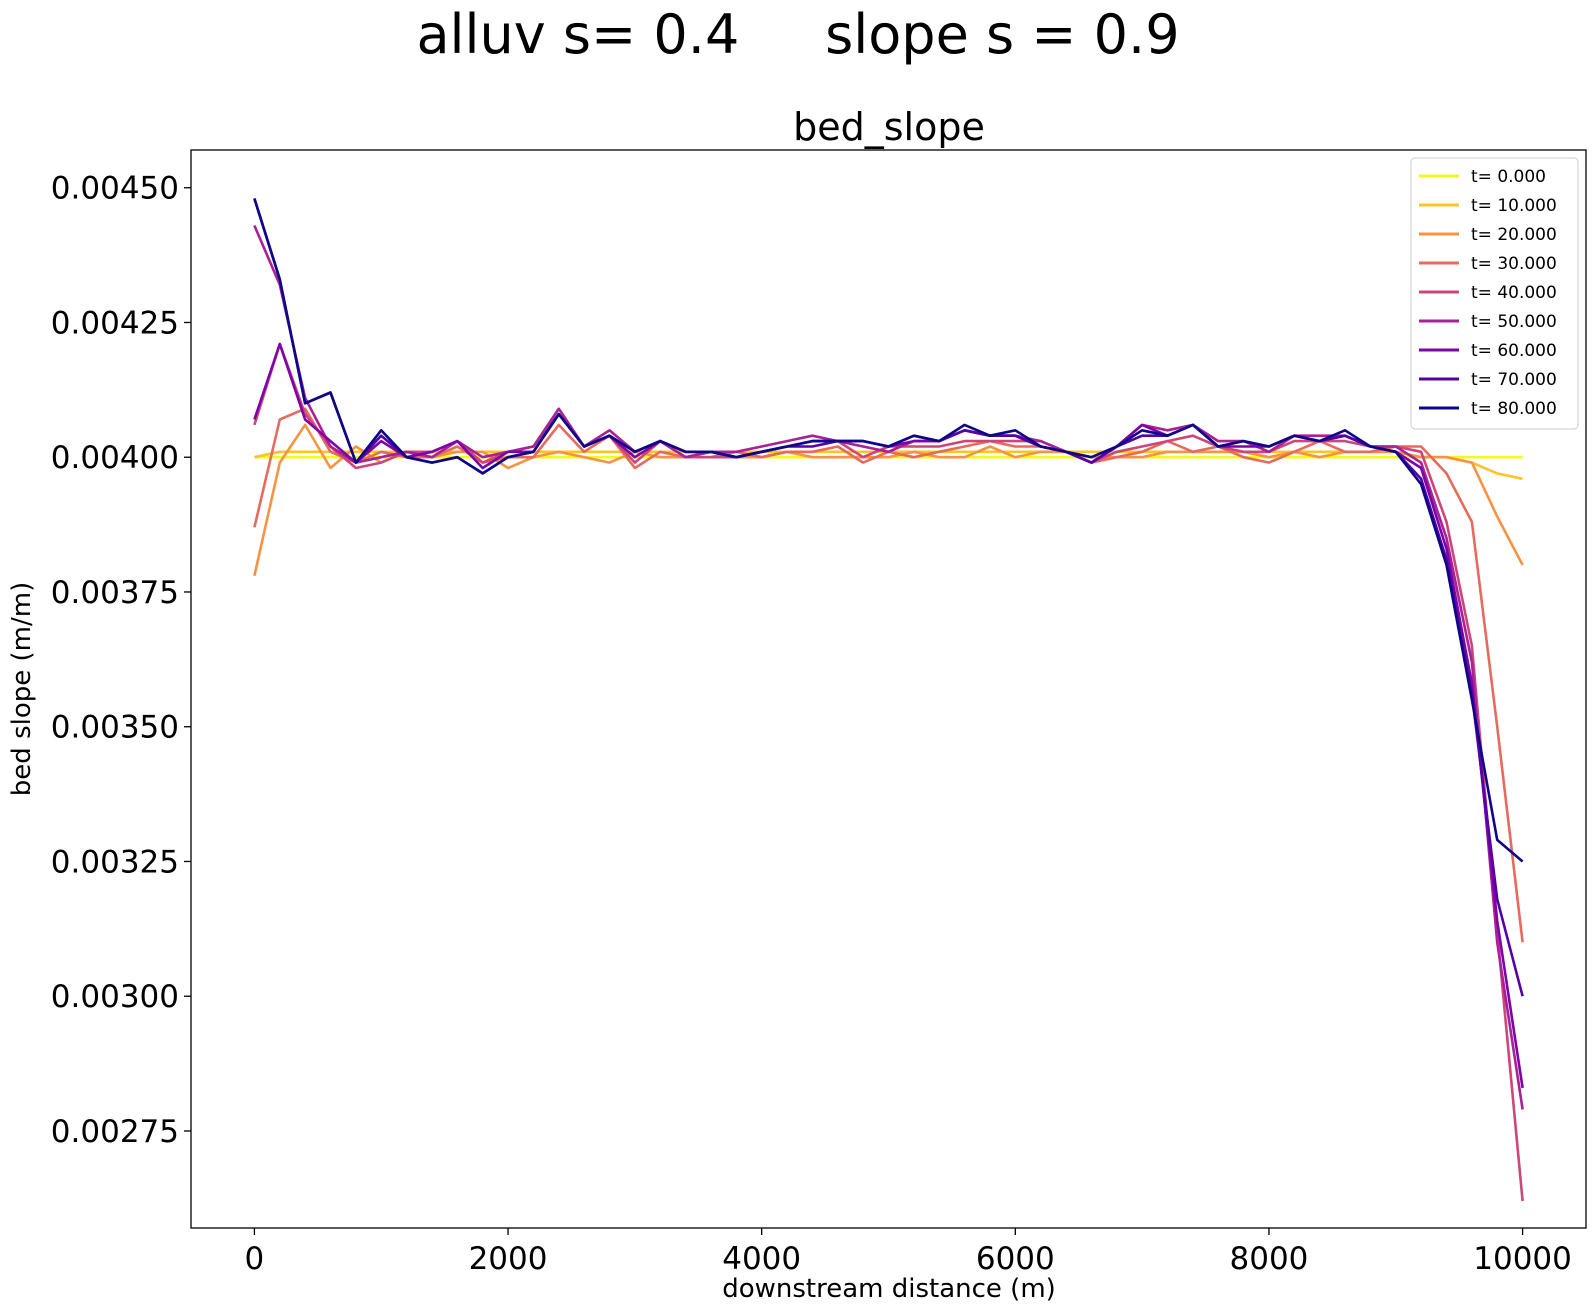  What do you see at coordinates (115, 1132) in the screenshot?
I see `y-tick-label: 0.00275` at bounding box center [115, 1132].